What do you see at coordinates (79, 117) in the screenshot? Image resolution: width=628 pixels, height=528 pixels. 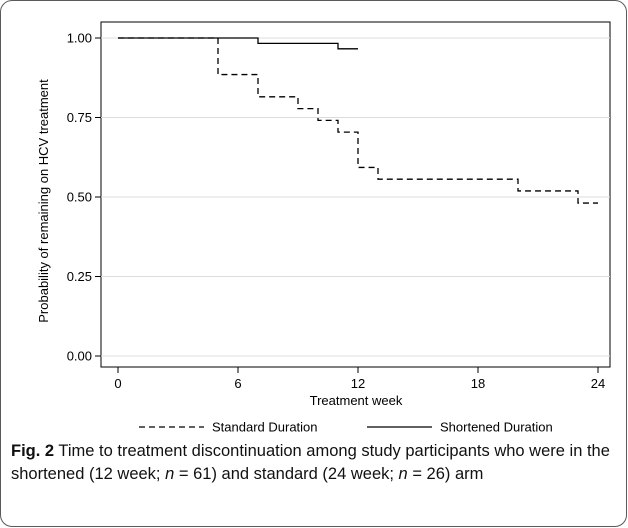 I see `y-tick-label: 0.75` at bounding box center [79, 117].